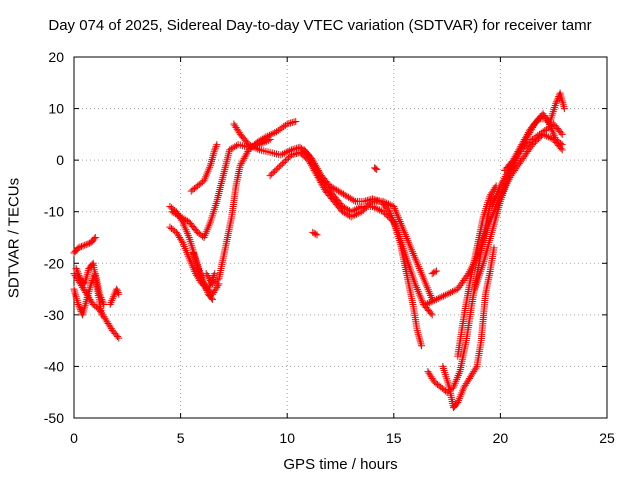 This screenshot has height=480, width=640. What do you see at coordinates (519, 191) in the screenshot?
I see `data-series-track-v` at bounding box center [519, 191].